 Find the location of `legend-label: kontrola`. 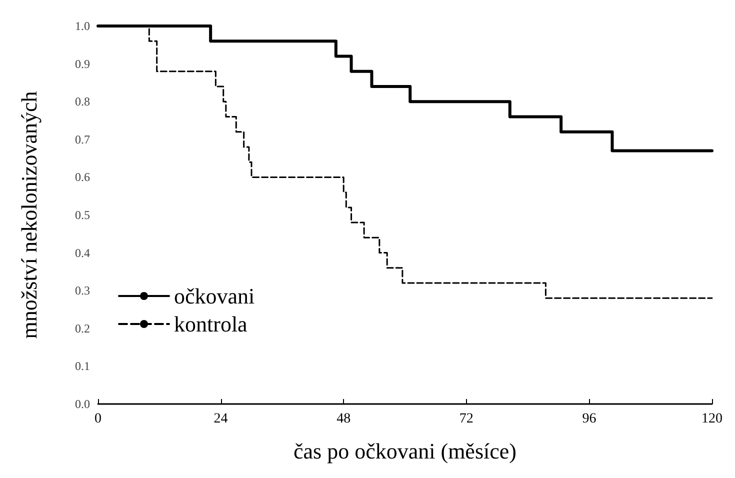

legend-label: kontrola is located at coordinates (211, 324).